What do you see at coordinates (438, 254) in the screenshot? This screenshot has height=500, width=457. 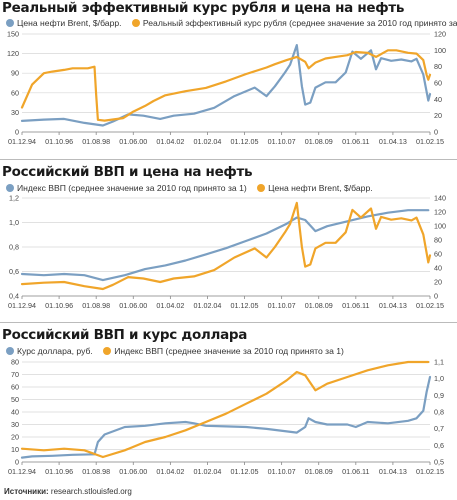 I see `y-right-tick-label: 60` at bounding box center [438, 254].